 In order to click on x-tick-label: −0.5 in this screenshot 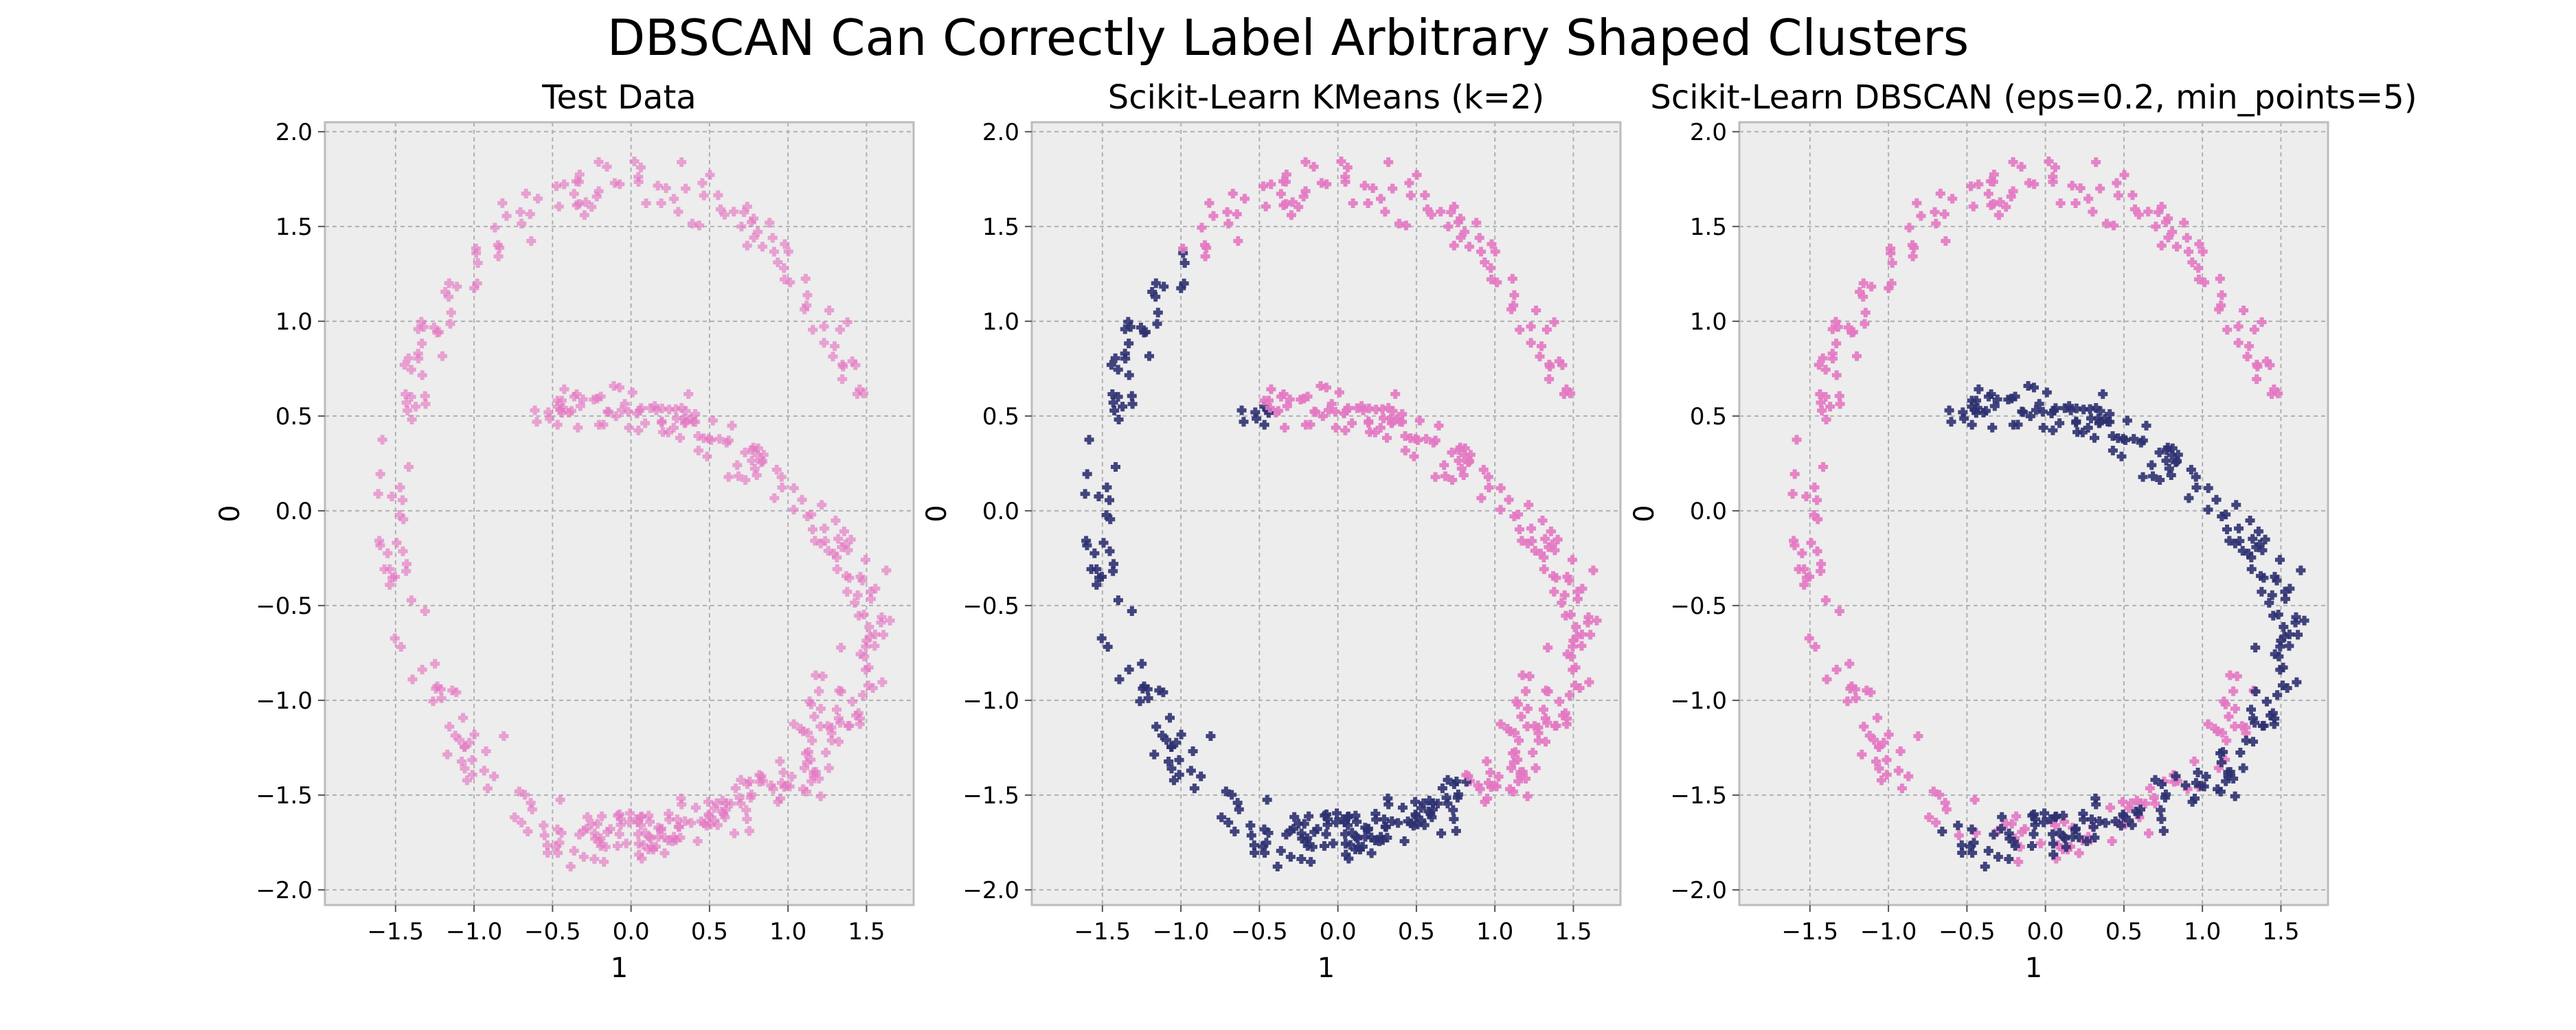, I will do `click(552, 932)`.